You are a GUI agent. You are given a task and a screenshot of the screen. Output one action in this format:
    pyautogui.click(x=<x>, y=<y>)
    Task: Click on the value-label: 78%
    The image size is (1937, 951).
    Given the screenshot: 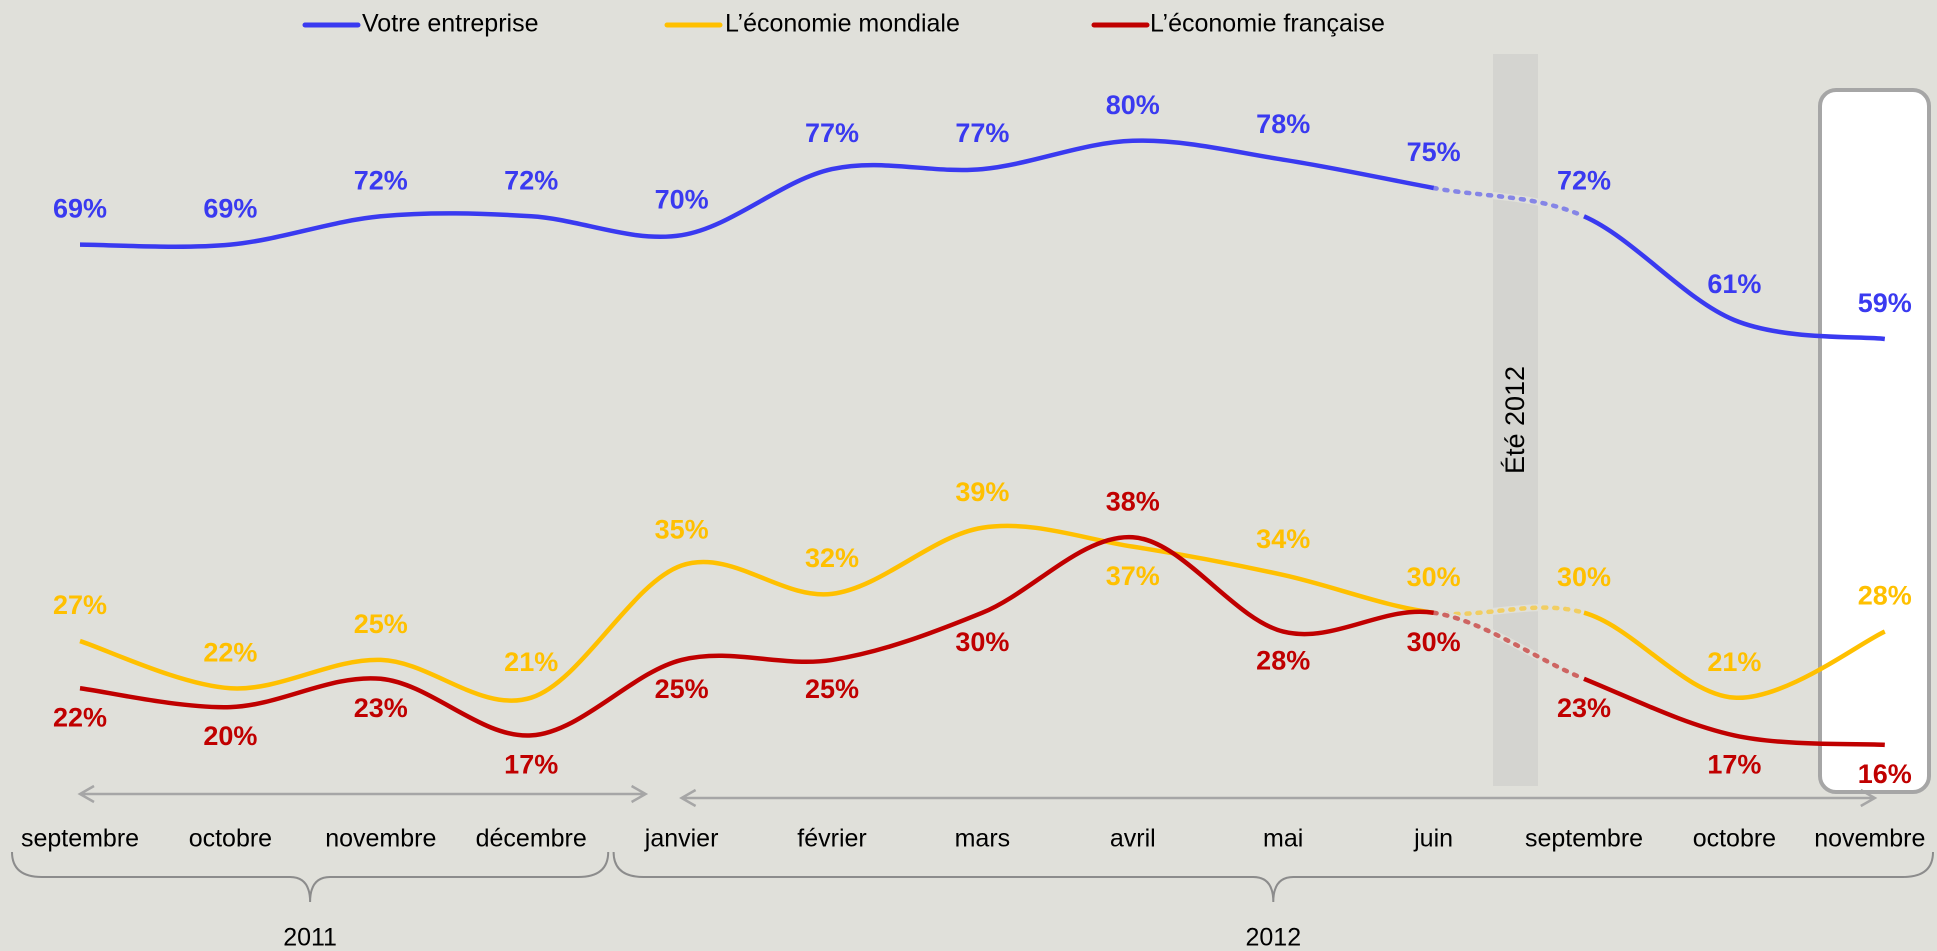 What is the action you would take?
    pyautogui.click(x=1283, y=124)
    